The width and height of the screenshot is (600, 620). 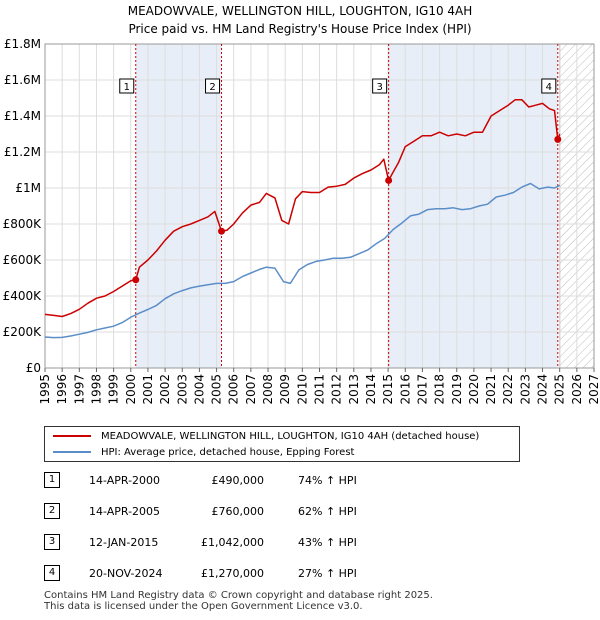 I want to click on y-tick-label: £1.2M, so click(x=22, y=152).